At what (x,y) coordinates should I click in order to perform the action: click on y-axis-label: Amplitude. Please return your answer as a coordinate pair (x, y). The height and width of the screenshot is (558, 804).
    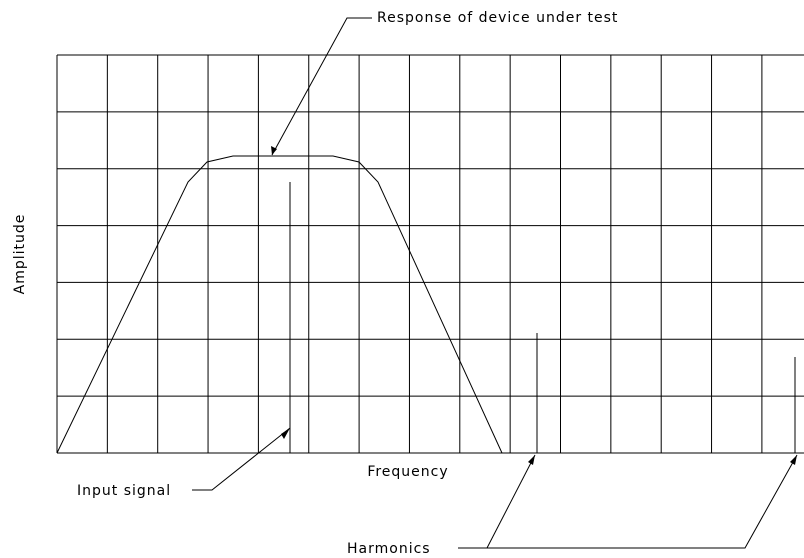
    Looking at the image, I should click on (20, 254).